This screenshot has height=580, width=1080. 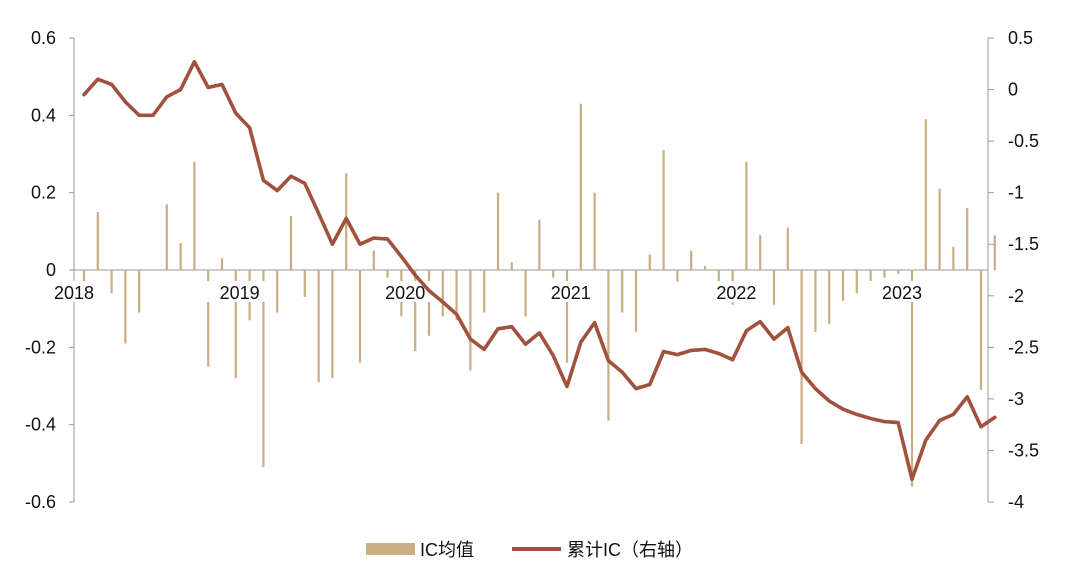 What do you see at coordinates (43, 193) in the screenshot?
I see `left-axis-tick-label: 0.2` at bounding box center [43, 193].